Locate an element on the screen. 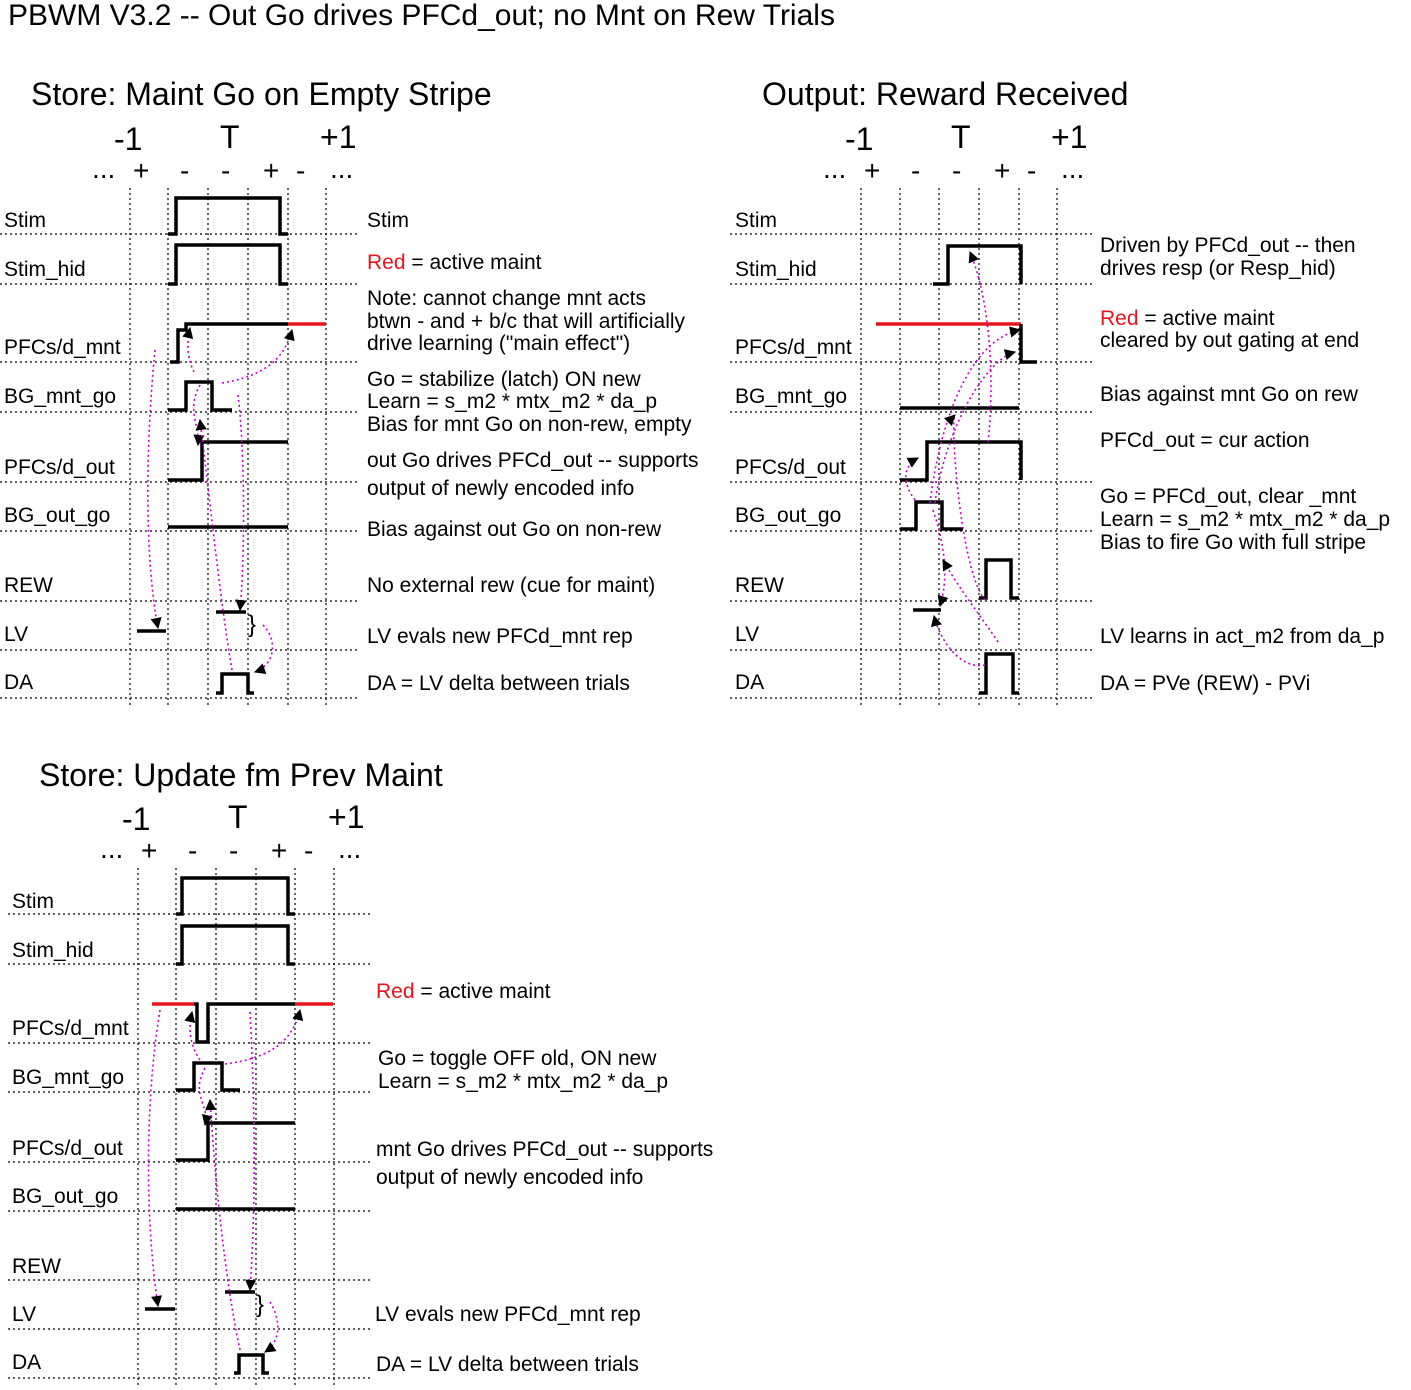  note: LV learns in act_m2 from da_p is located at coordinates (1242, 636).